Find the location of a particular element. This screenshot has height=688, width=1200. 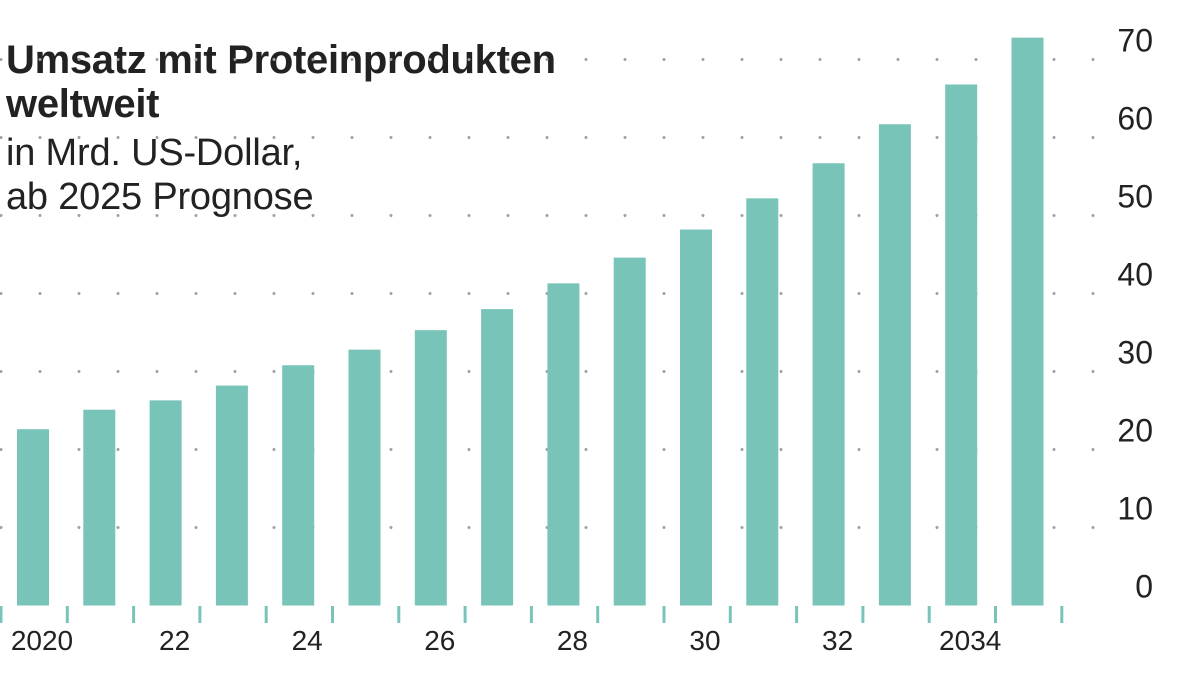

bar-2023 is located at coordinates (231, 495).